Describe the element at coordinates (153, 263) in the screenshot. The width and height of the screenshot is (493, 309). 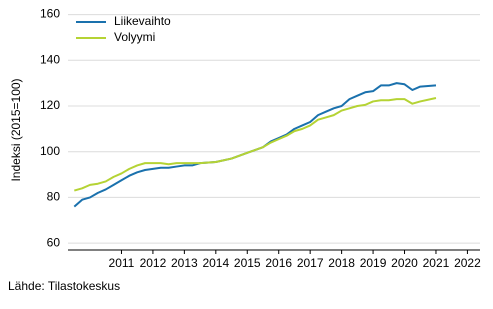
I see `x-tick-label: 2012` at that location.